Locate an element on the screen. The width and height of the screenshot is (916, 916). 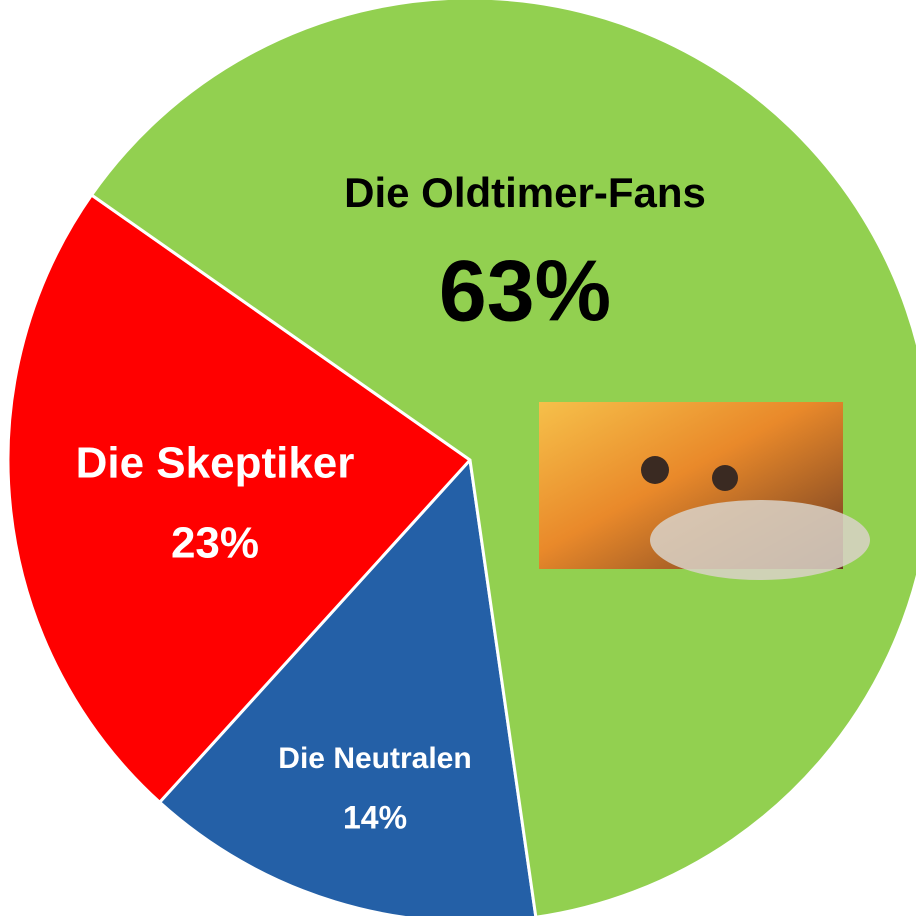
slice-label: Die Neutralen is located at coordinates (374, 758).